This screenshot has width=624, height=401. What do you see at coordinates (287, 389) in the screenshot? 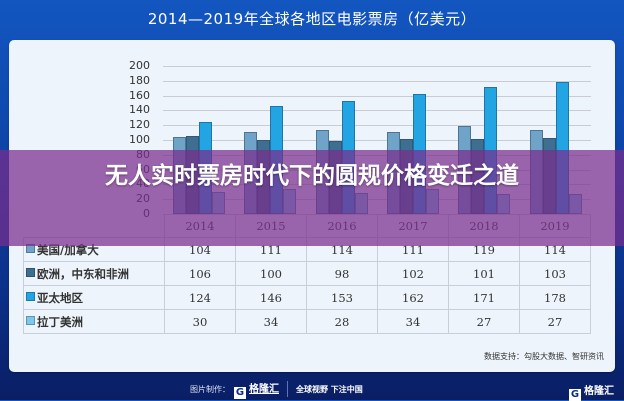
I see `footer-divider` at bounding box center [287, 389].